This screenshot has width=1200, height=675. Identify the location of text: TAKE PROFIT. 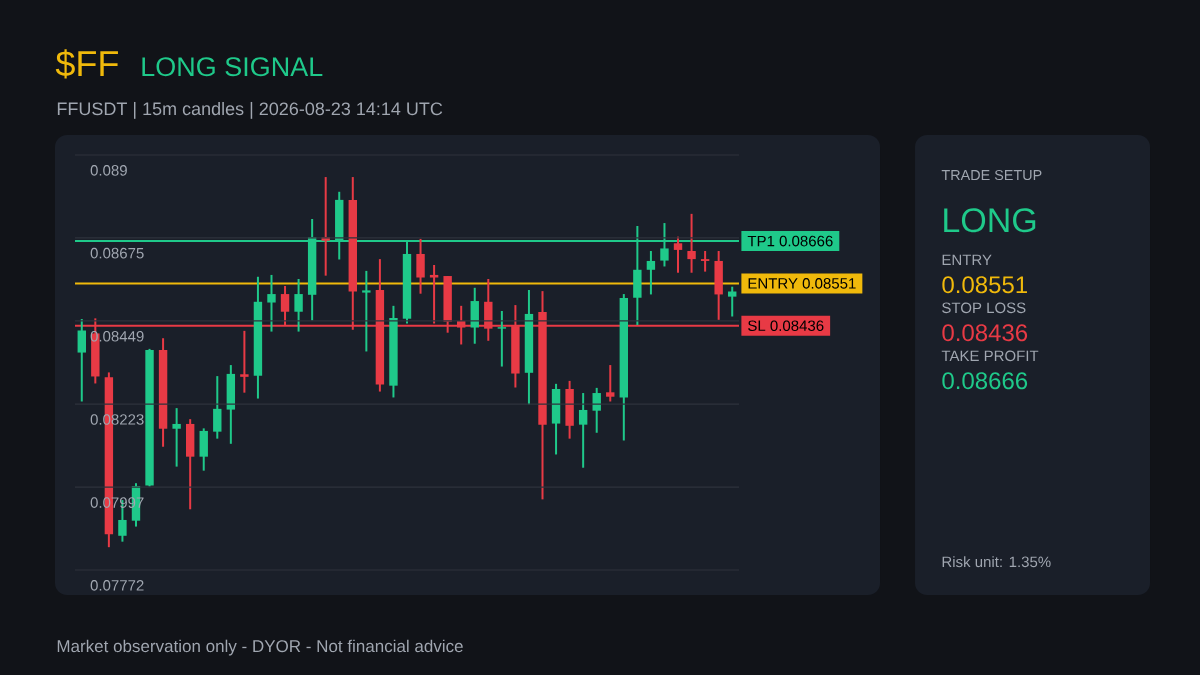
(990, 356).